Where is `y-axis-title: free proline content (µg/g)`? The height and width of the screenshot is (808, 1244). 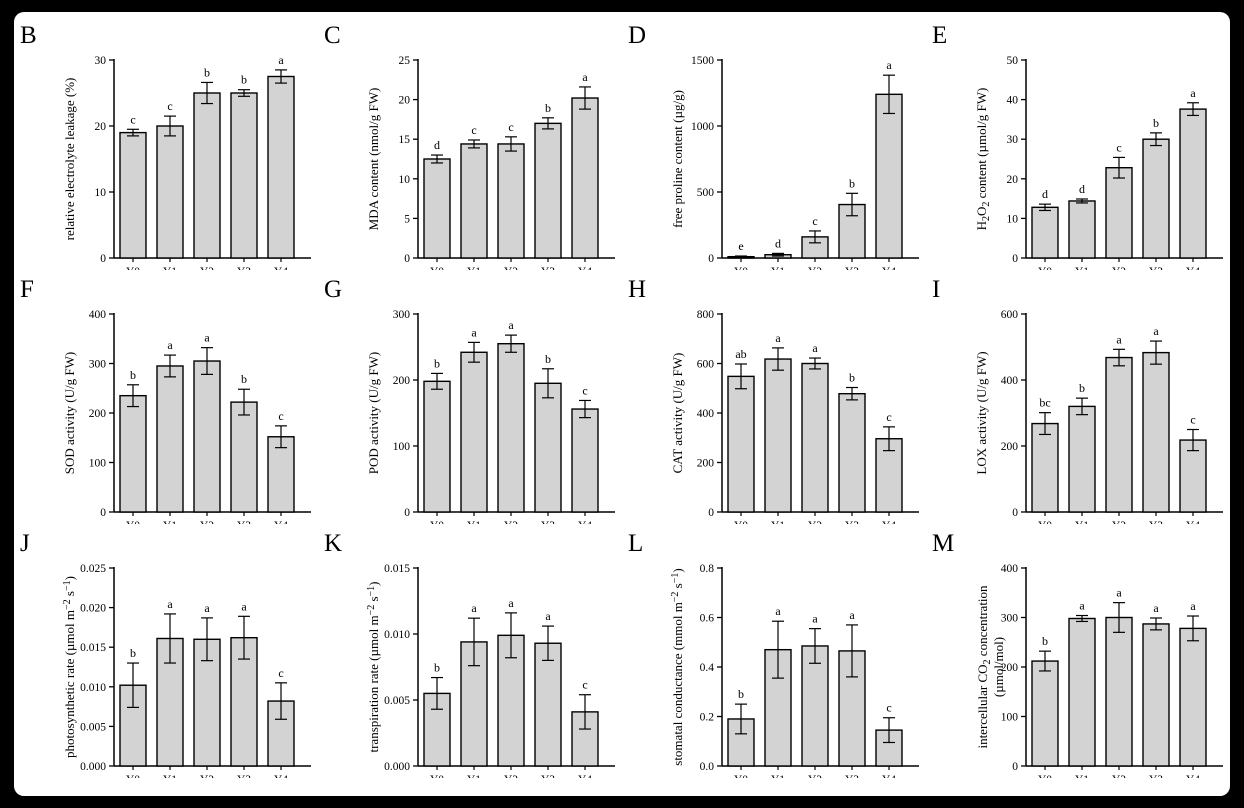
y-axis-title: free proline content (µg/g) is located at coordinates (677, 159).